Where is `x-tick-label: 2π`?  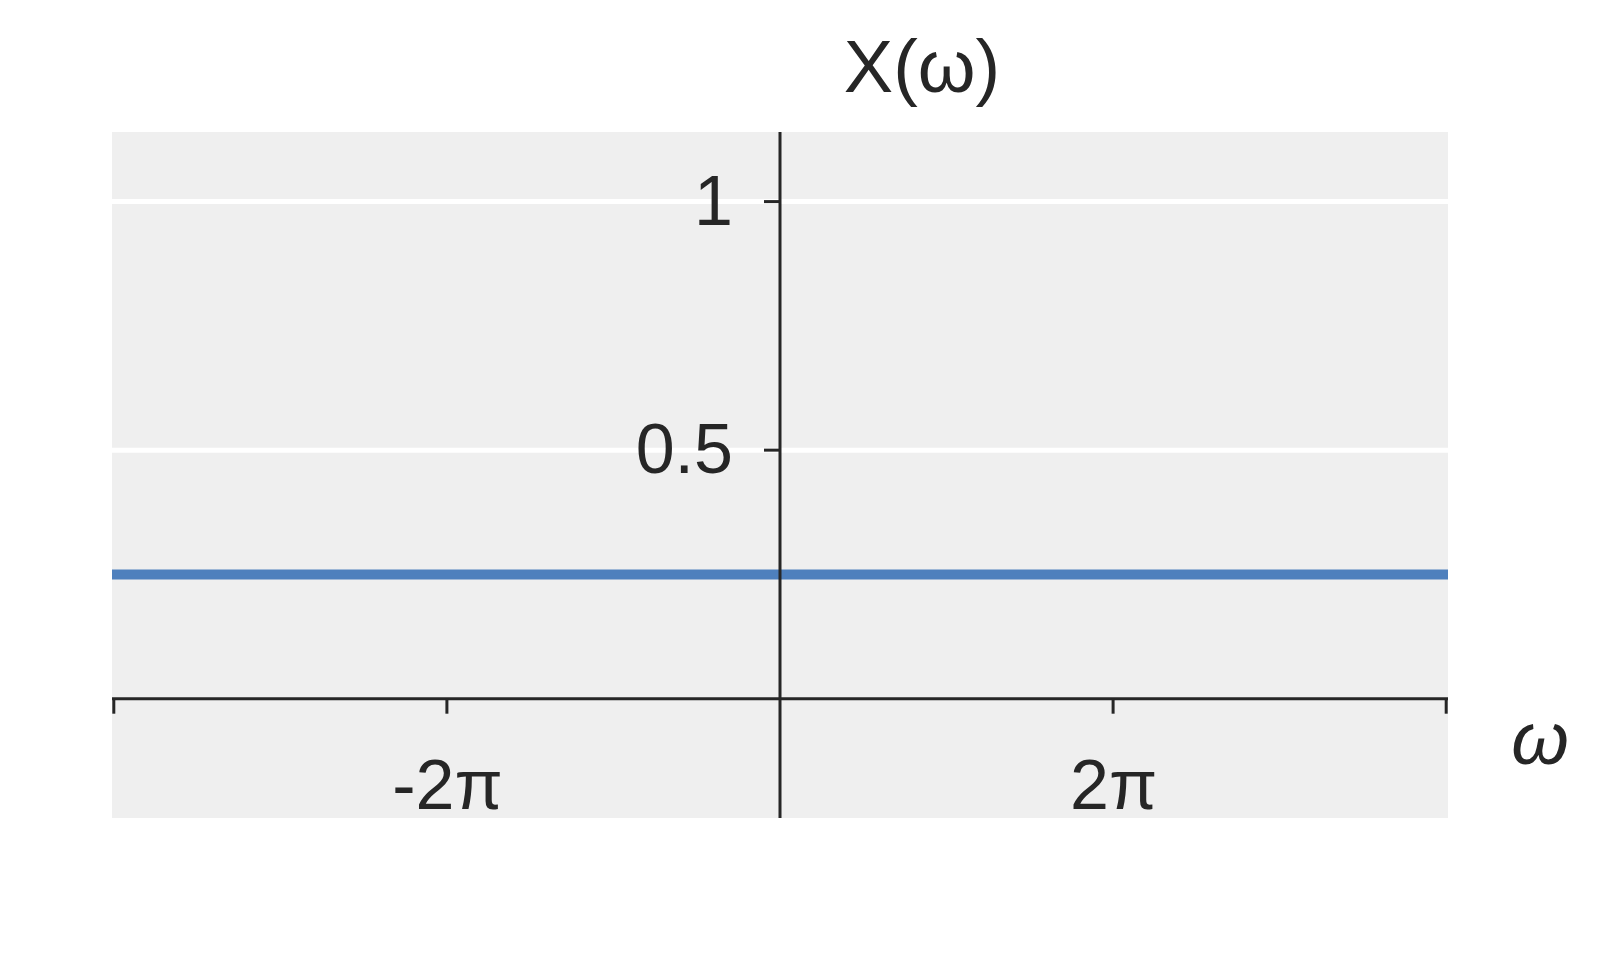 x-tick-label: 2π is located at coordinates (1113, 785).